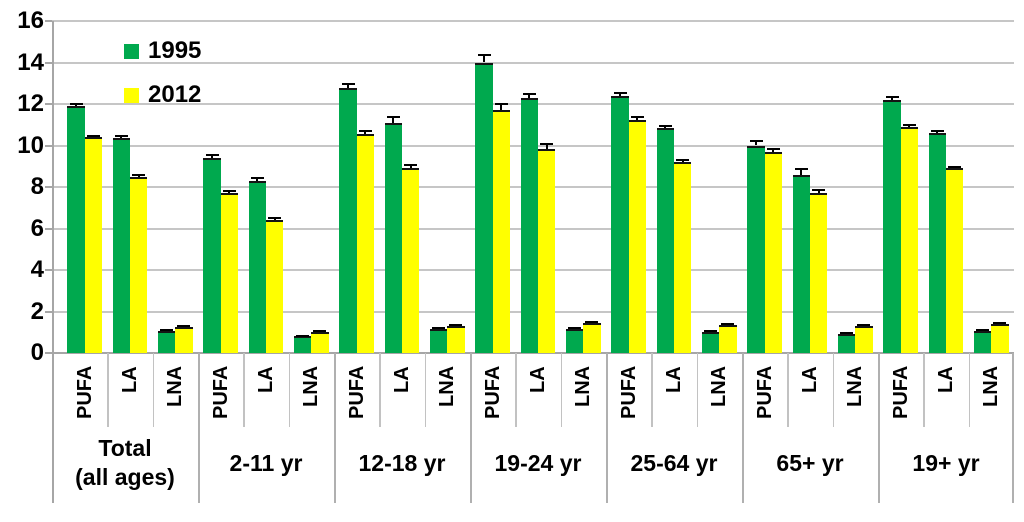 This screenshot has width=1024, height=522. What do you see at coordinates (175, 94) in the screenshot?
I see `legend-label-2012: 2012` at bounding box center [175, 94].